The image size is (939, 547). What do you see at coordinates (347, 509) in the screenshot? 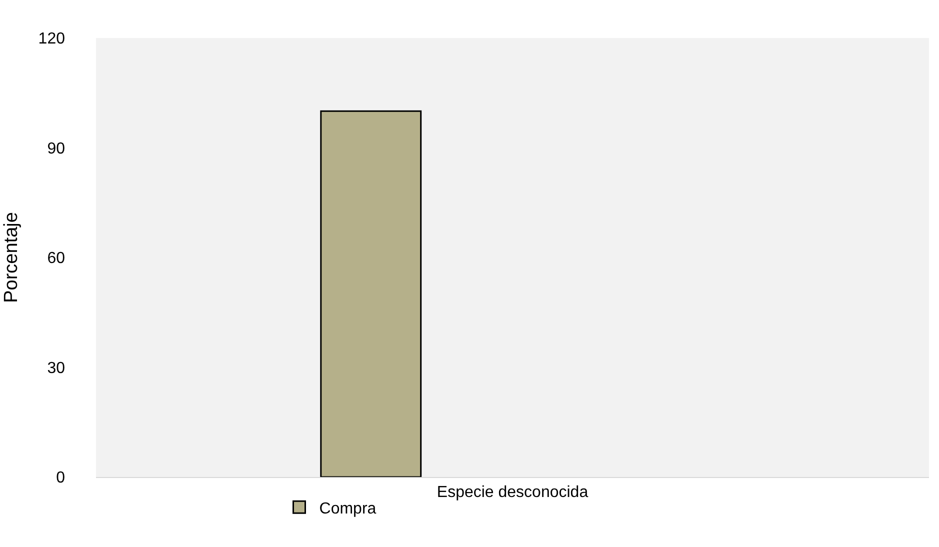
I see `legend-label: Compra` at bounding box center [347, 509].